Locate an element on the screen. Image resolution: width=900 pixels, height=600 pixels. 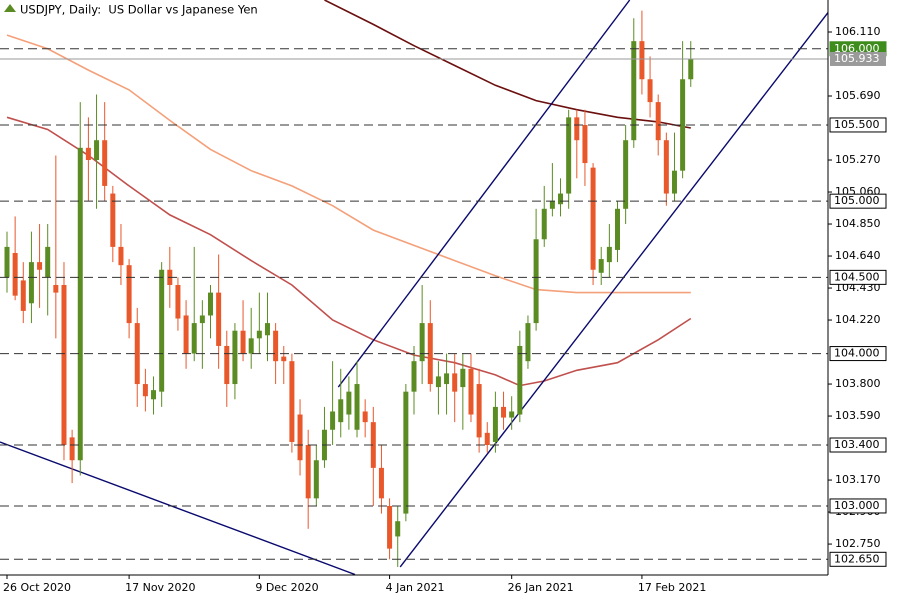
moving-average is located at coordinates (507, 64).